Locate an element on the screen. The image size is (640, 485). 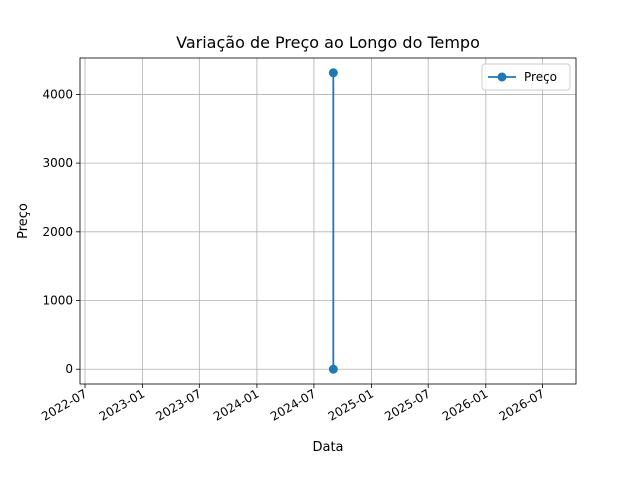
y-tick-label: 2000 is located at coordinates (57, 232).